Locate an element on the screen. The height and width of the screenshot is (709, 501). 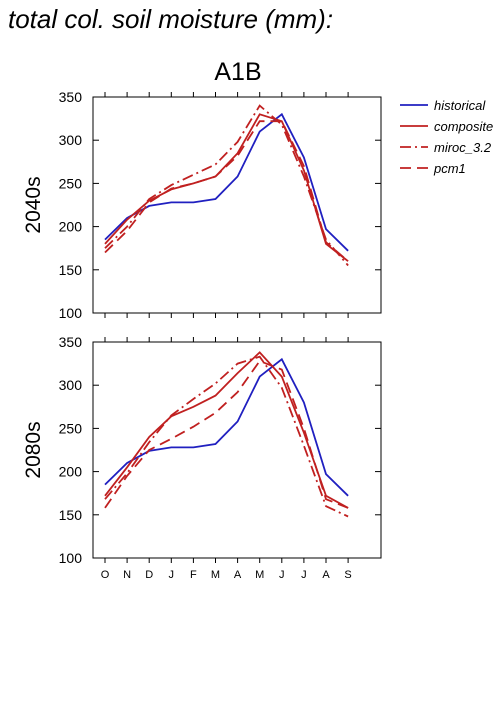
panel-ylabel: 2040s is located at coordinates (33, 204).